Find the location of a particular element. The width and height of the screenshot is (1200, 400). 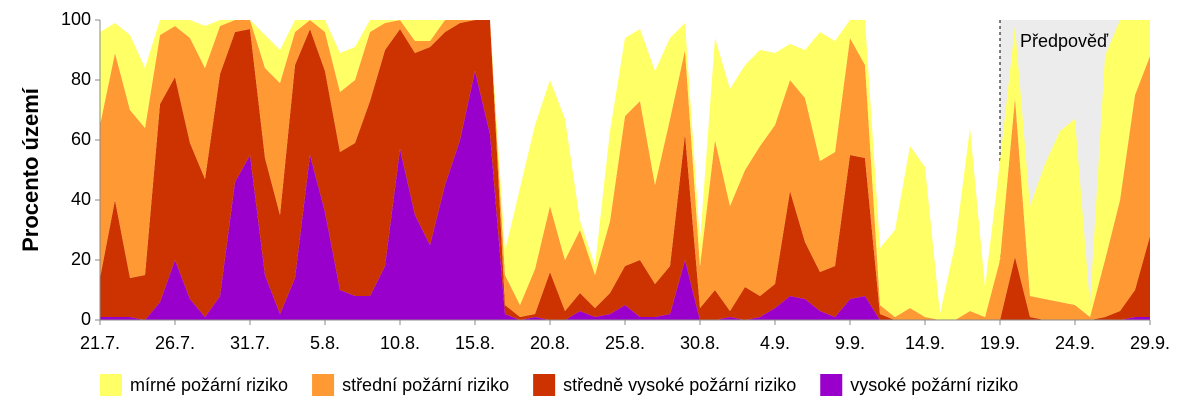

x-tick-label: 25.8. is located at coordinates (625, 343).